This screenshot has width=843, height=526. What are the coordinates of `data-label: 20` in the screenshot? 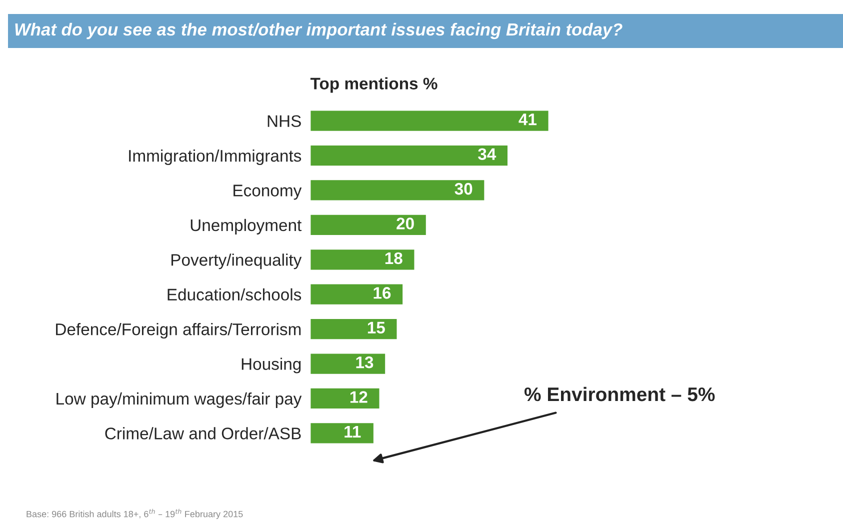 It's located at (405, 224).